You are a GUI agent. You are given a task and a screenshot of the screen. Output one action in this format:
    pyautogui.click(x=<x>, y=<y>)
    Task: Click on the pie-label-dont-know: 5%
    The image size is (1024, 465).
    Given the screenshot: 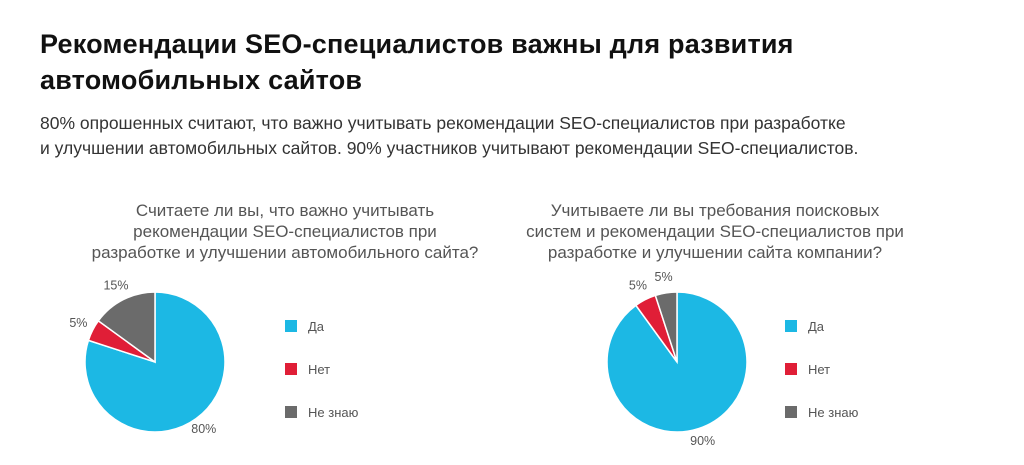 What is the action you would take?
    pyautogui.click(x=664, y=277)
    